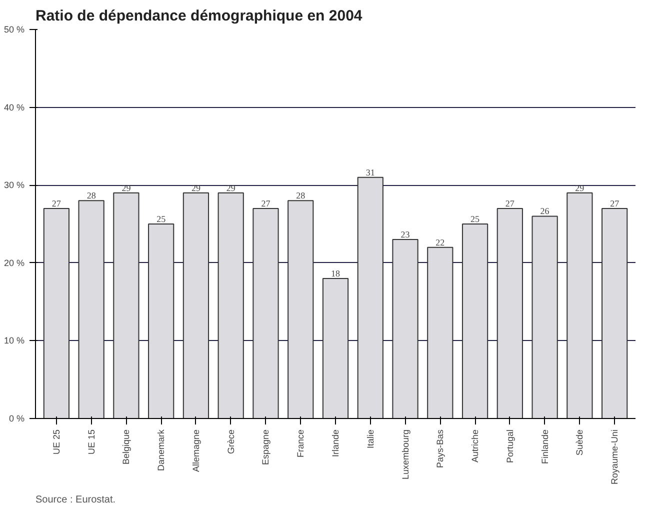 Image resolution: width=647 pixels, height=516 pixels. I want to click on data-label: 22, so click(440, 242).